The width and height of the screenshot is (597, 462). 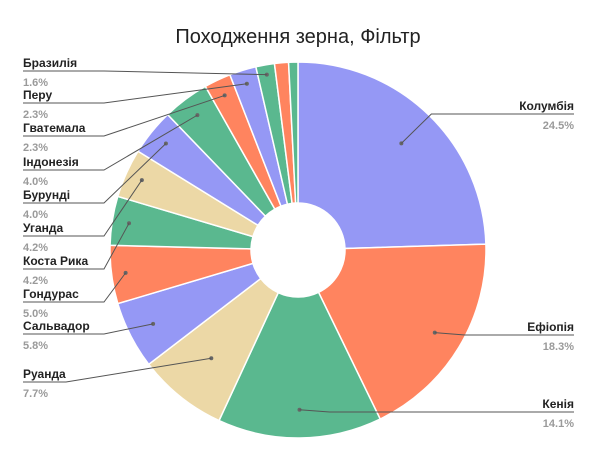 I want to click on slice-label-бразилія: Бразилія, so click(x=50, y=63).